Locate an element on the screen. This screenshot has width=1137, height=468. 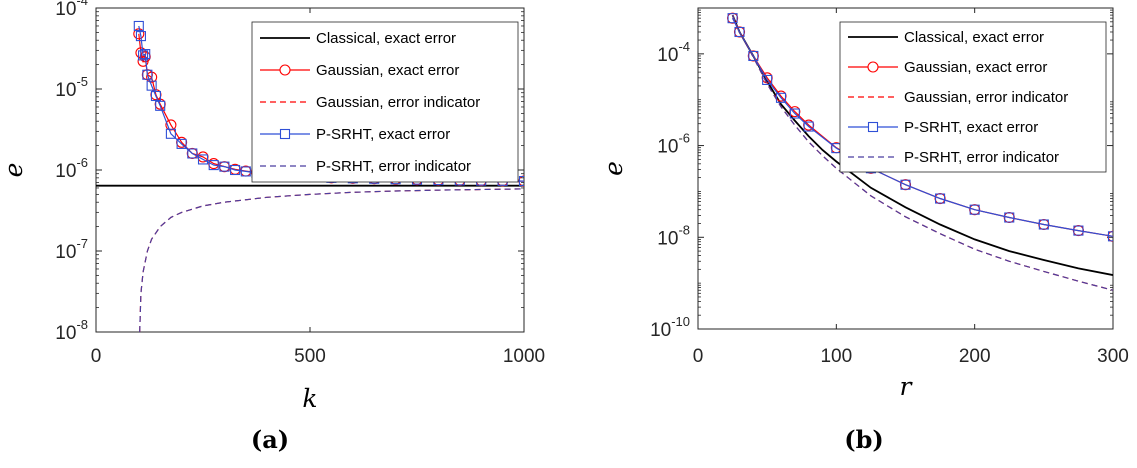
panel-b-legend-marker-circle is located at coordinates (873, 67).